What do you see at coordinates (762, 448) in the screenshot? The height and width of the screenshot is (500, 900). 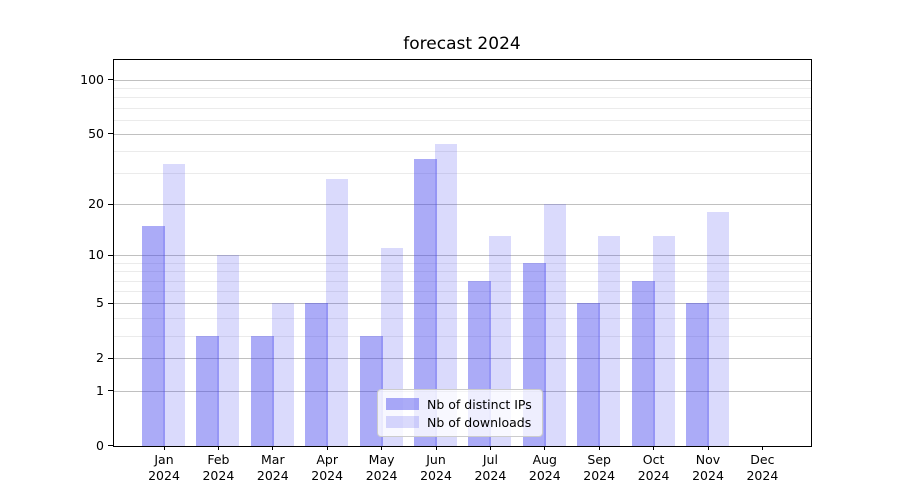 I see `x-tick-dec` at bounding box center [762, 448].